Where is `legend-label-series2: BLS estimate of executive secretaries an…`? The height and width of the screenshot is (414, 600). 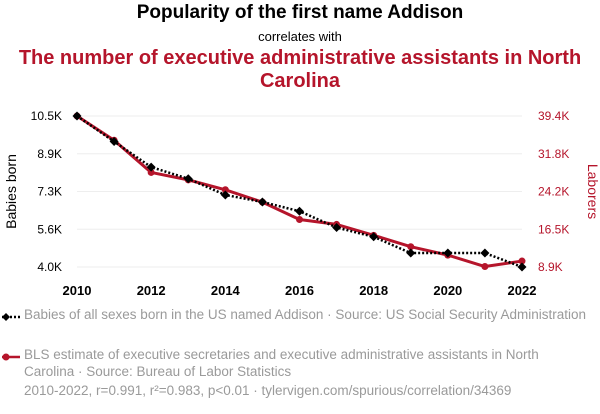 legend-label-series2: BLS estimate of executive secretaries an… is located at coordinates (281, 363).